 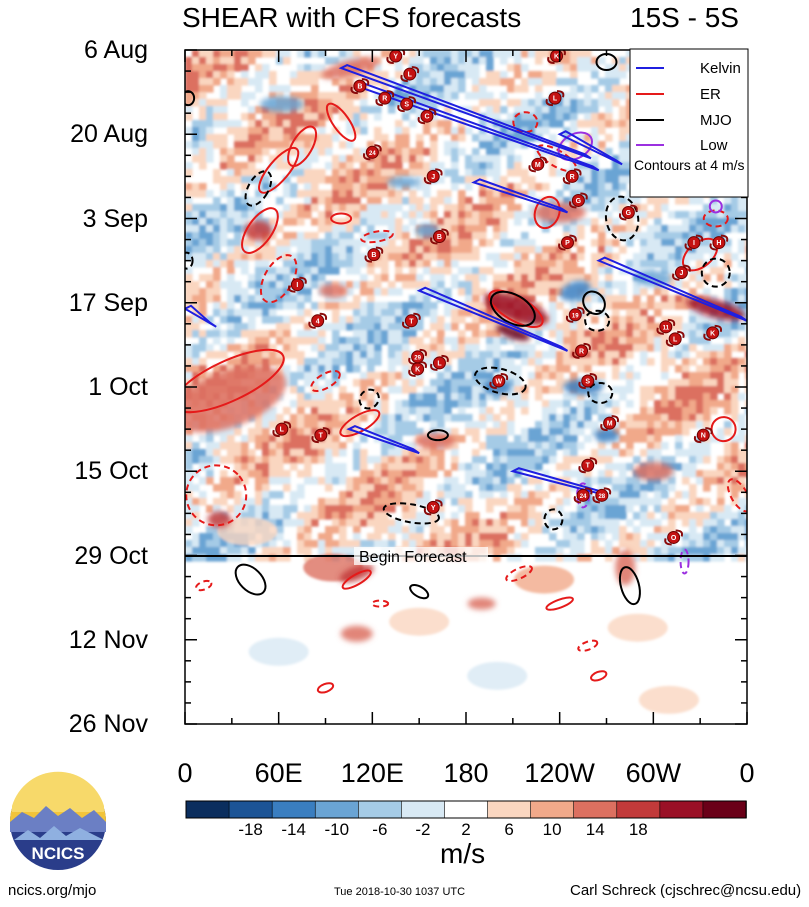 I want to click on storm-label: R, so click(x=572, y=177).